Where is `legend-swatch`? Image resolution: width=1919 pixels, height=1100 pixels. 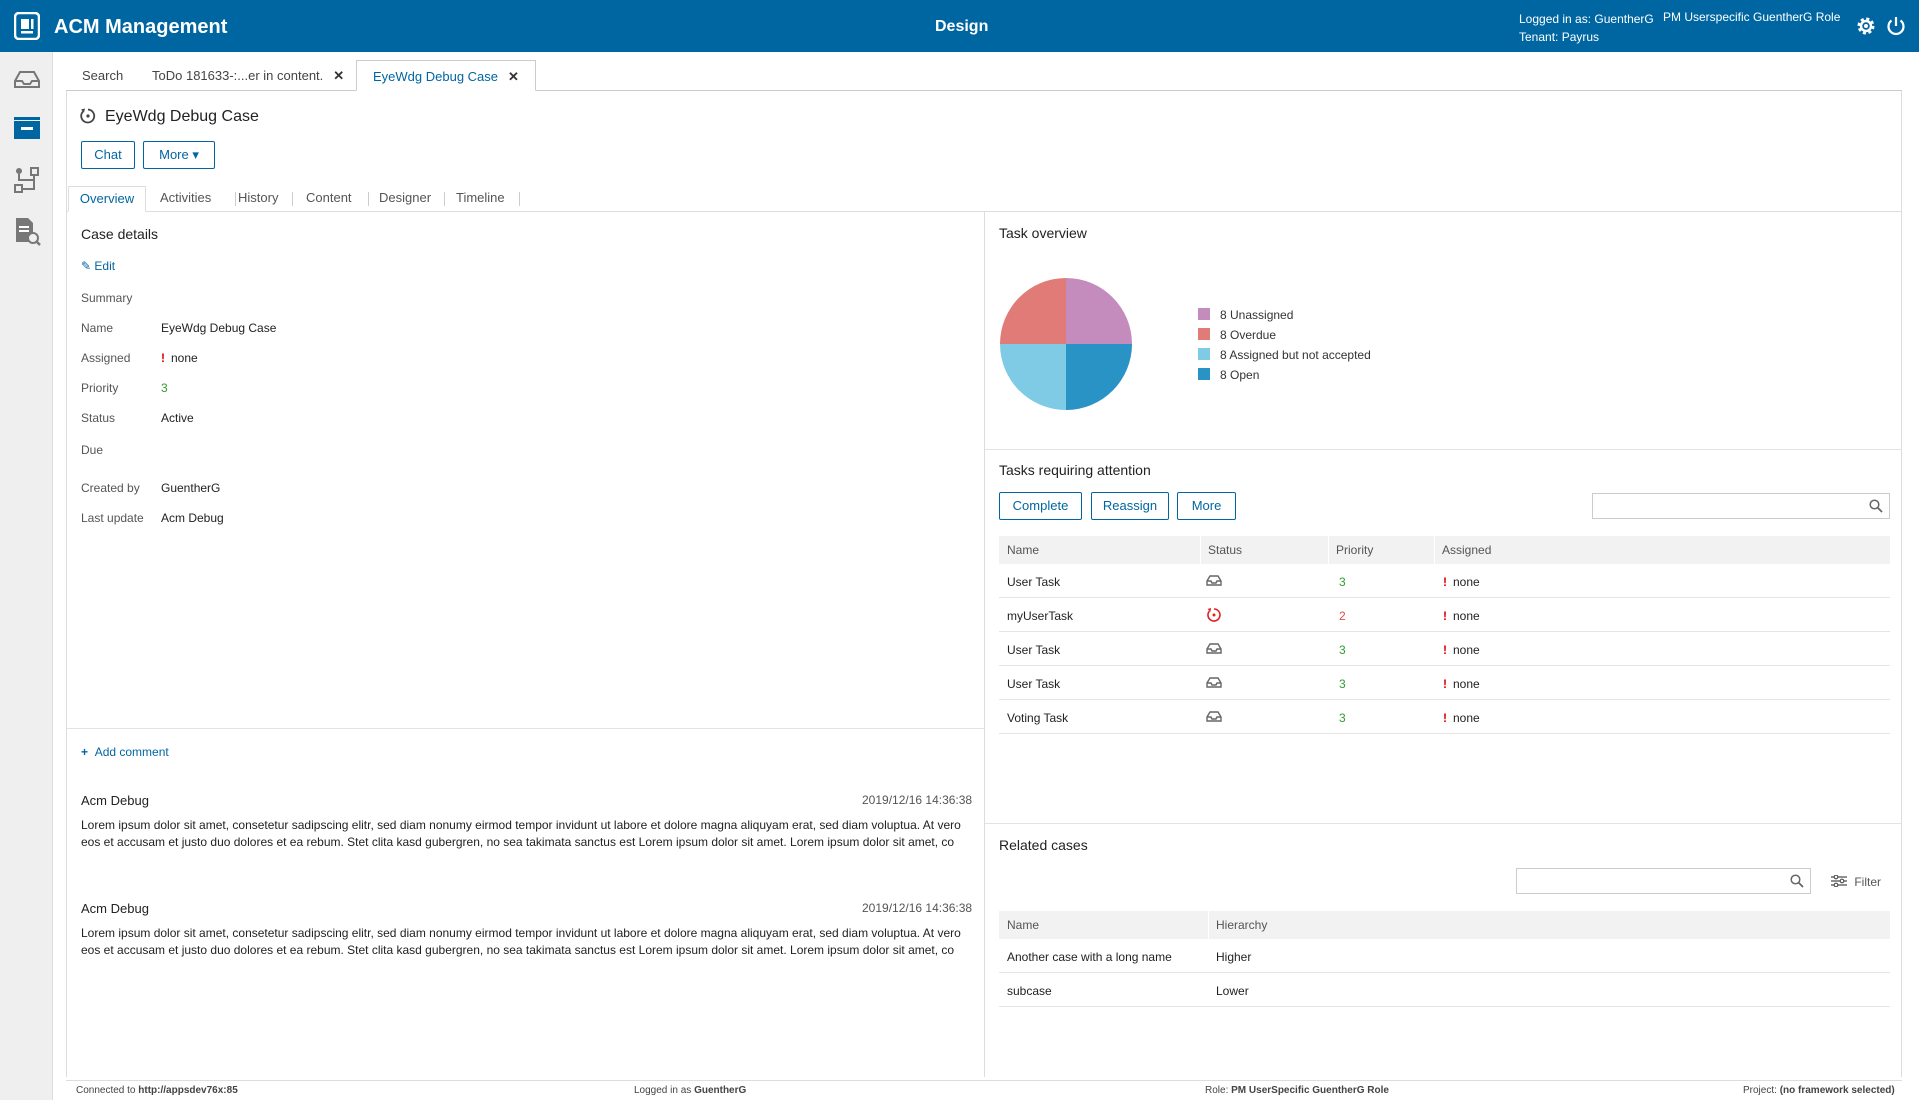 legend-swatch is located at coordinates (1204, 354).